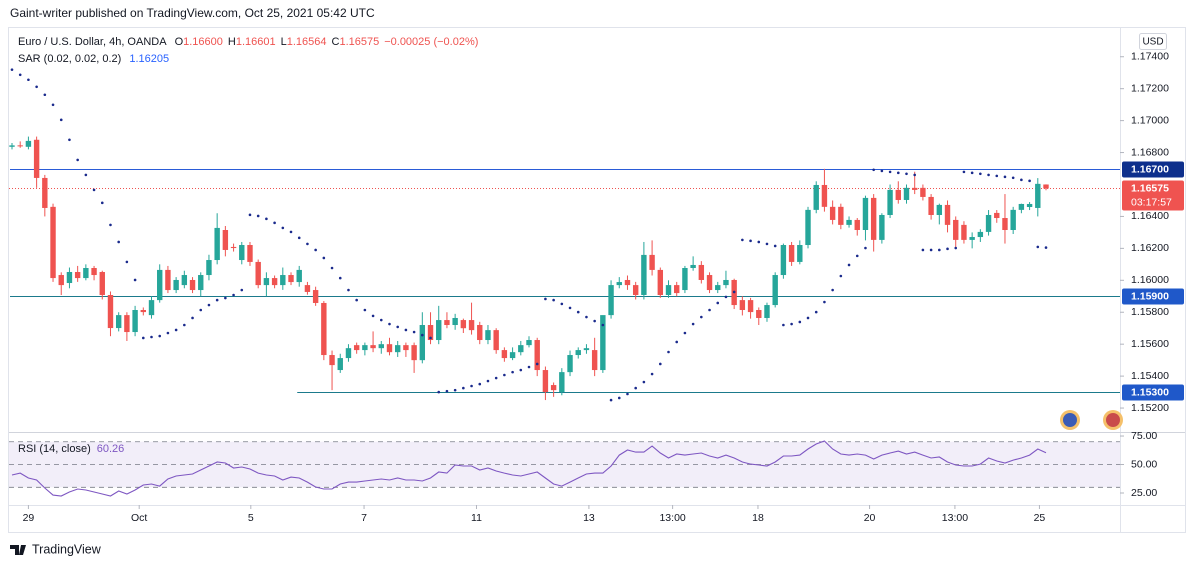  What do you see at coordinates (29, 518) in the screenshot?
I see `x-tick-label: 29` at bounding box center [29, 518].